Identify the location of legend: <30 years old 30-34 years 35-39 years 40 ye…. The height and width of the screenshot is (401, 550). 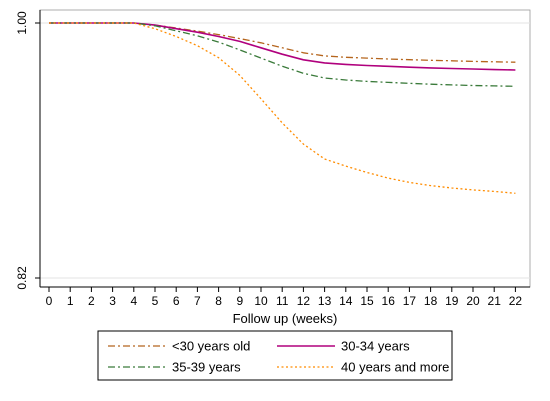
(275, 355).